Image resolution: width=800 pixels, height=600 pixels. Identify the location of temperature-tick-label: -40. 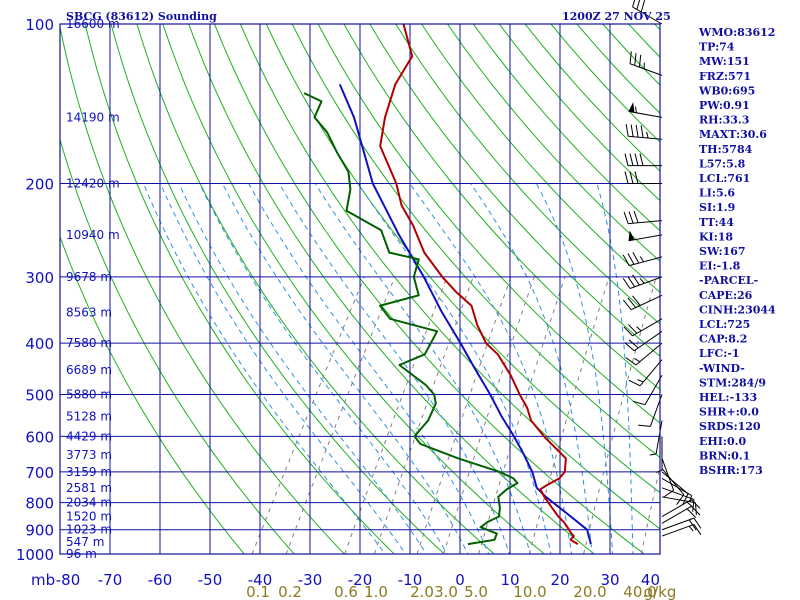
(260, 580).